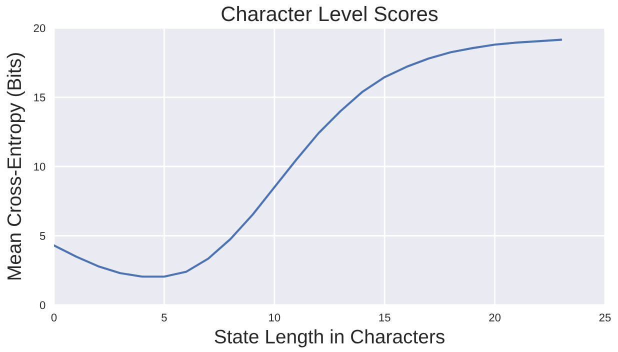  What do you see at coordinates (329, 338) in the screenshot?
I see `x-axis-title: State Length in Characters` at bounding box center [329, 338].